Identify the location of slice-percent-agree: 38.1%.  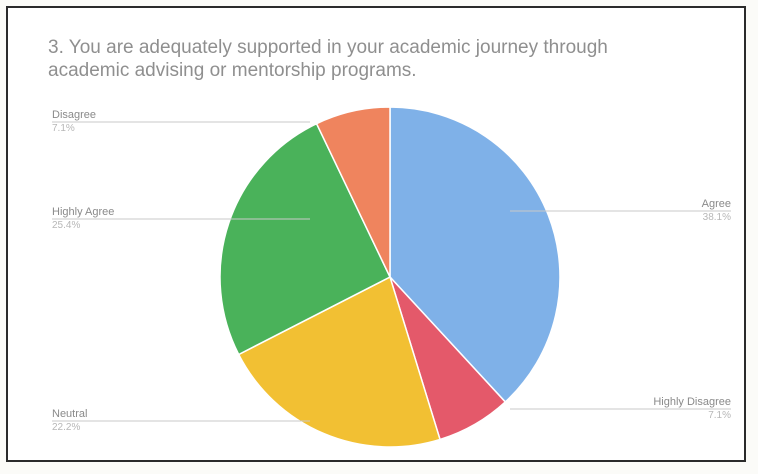
(717, 217).